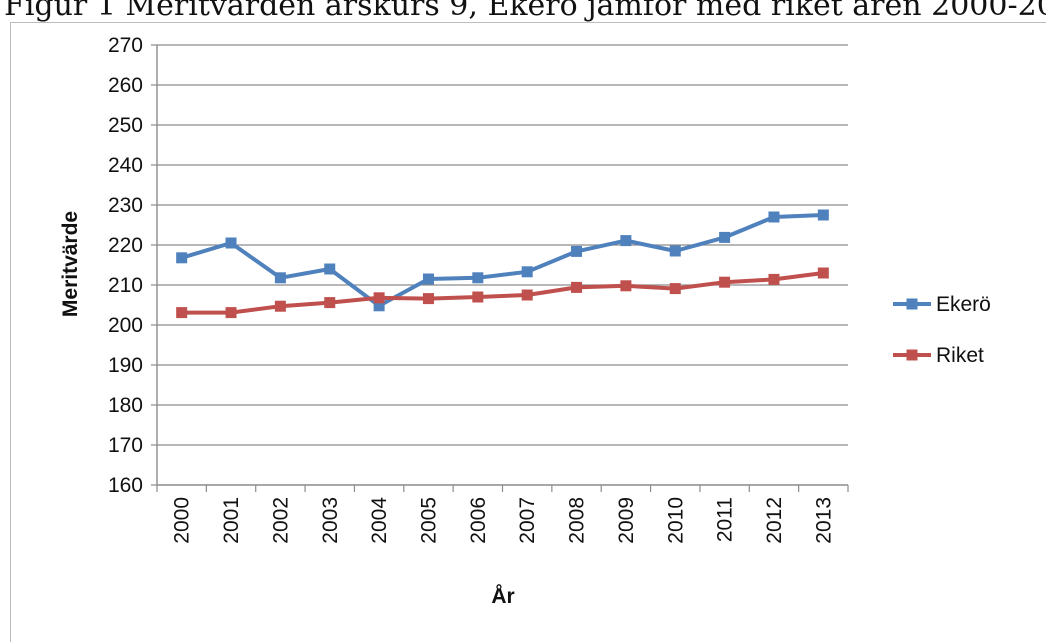  Describe the element at coordinates (125, 325) in the screenshot. I see `y-tick-label: 200` at that location.